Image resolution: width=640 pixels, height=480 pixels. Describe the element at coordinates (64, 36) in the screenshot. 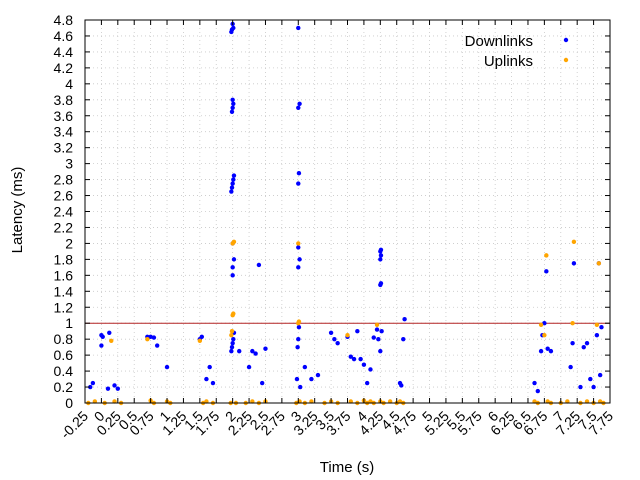

I see `y-tick-label: 4.6` at that location.